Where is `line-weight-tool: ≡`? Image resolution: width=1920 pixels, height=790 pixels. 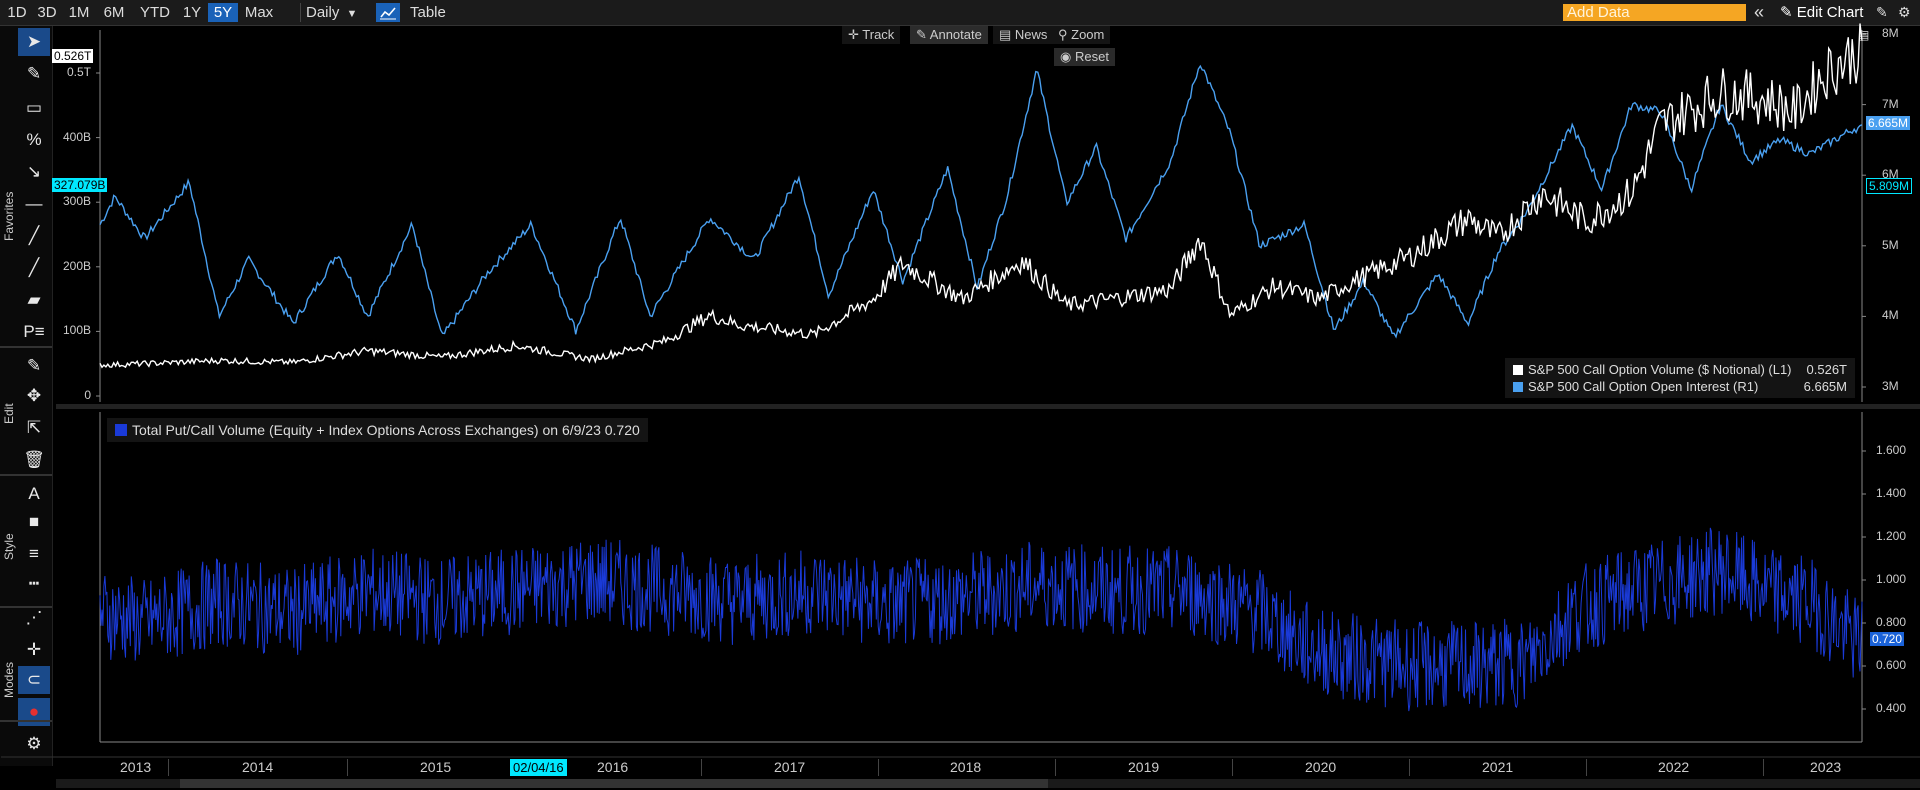 line-weight-tool: ≡ is located at coordinates (34, 554).